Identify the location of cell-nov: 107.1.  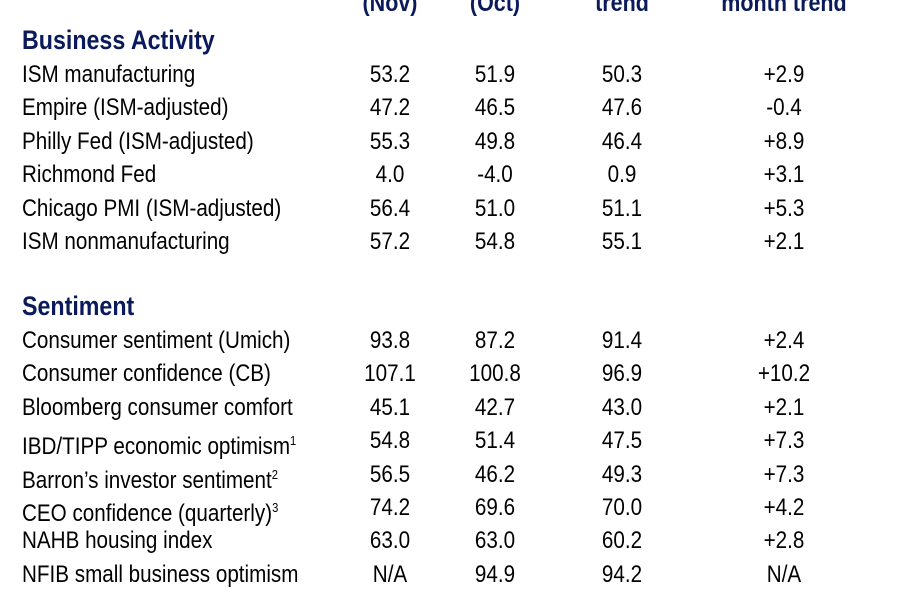
(390, 374).